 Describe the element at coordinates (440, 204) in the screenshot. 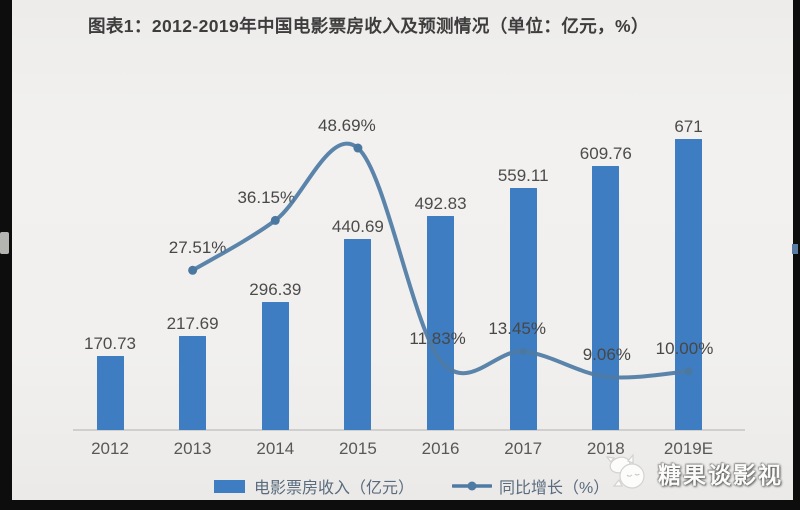

I see `bar-value-label-2016: 492.83` at that location.